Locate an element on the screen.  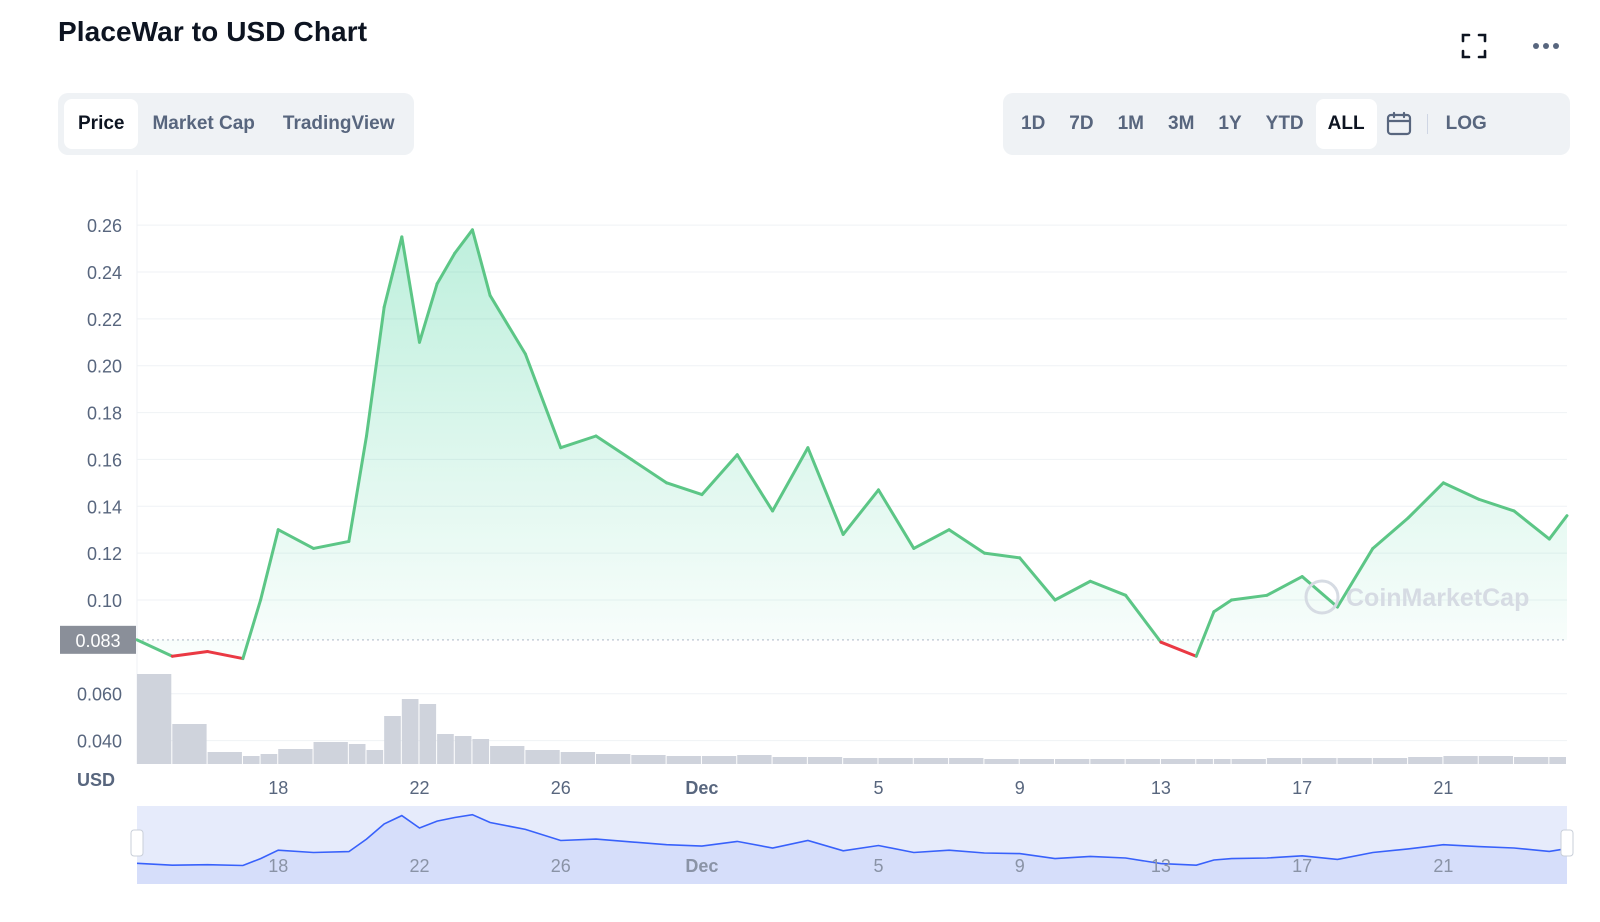
tab-price: Price is located at coordinates (101, 124).